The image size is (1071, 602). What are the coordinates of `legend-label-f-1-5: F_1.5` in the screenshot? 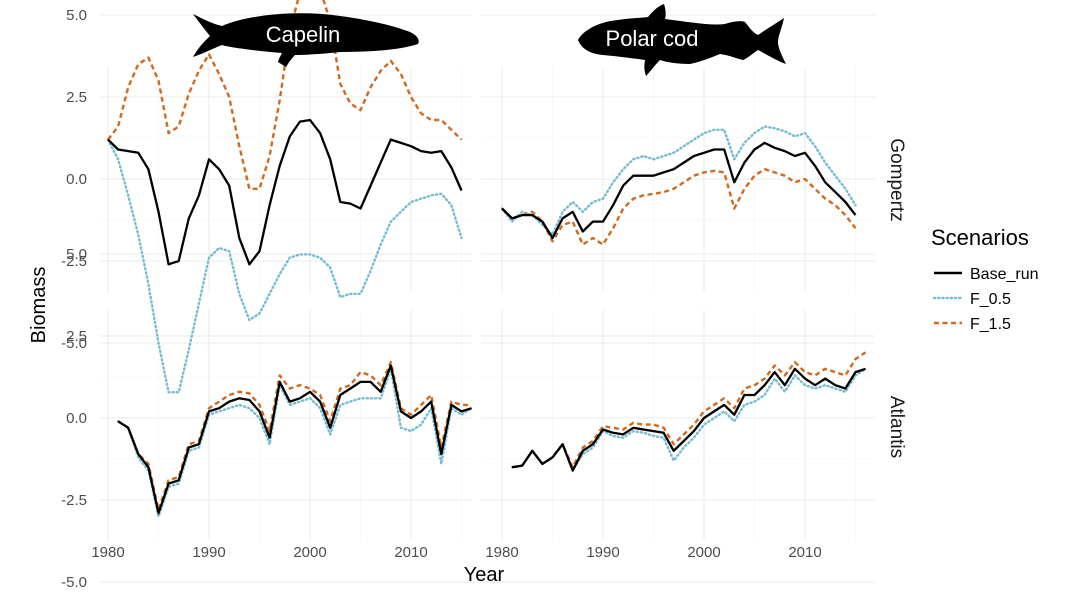 It's located at (990, 324).